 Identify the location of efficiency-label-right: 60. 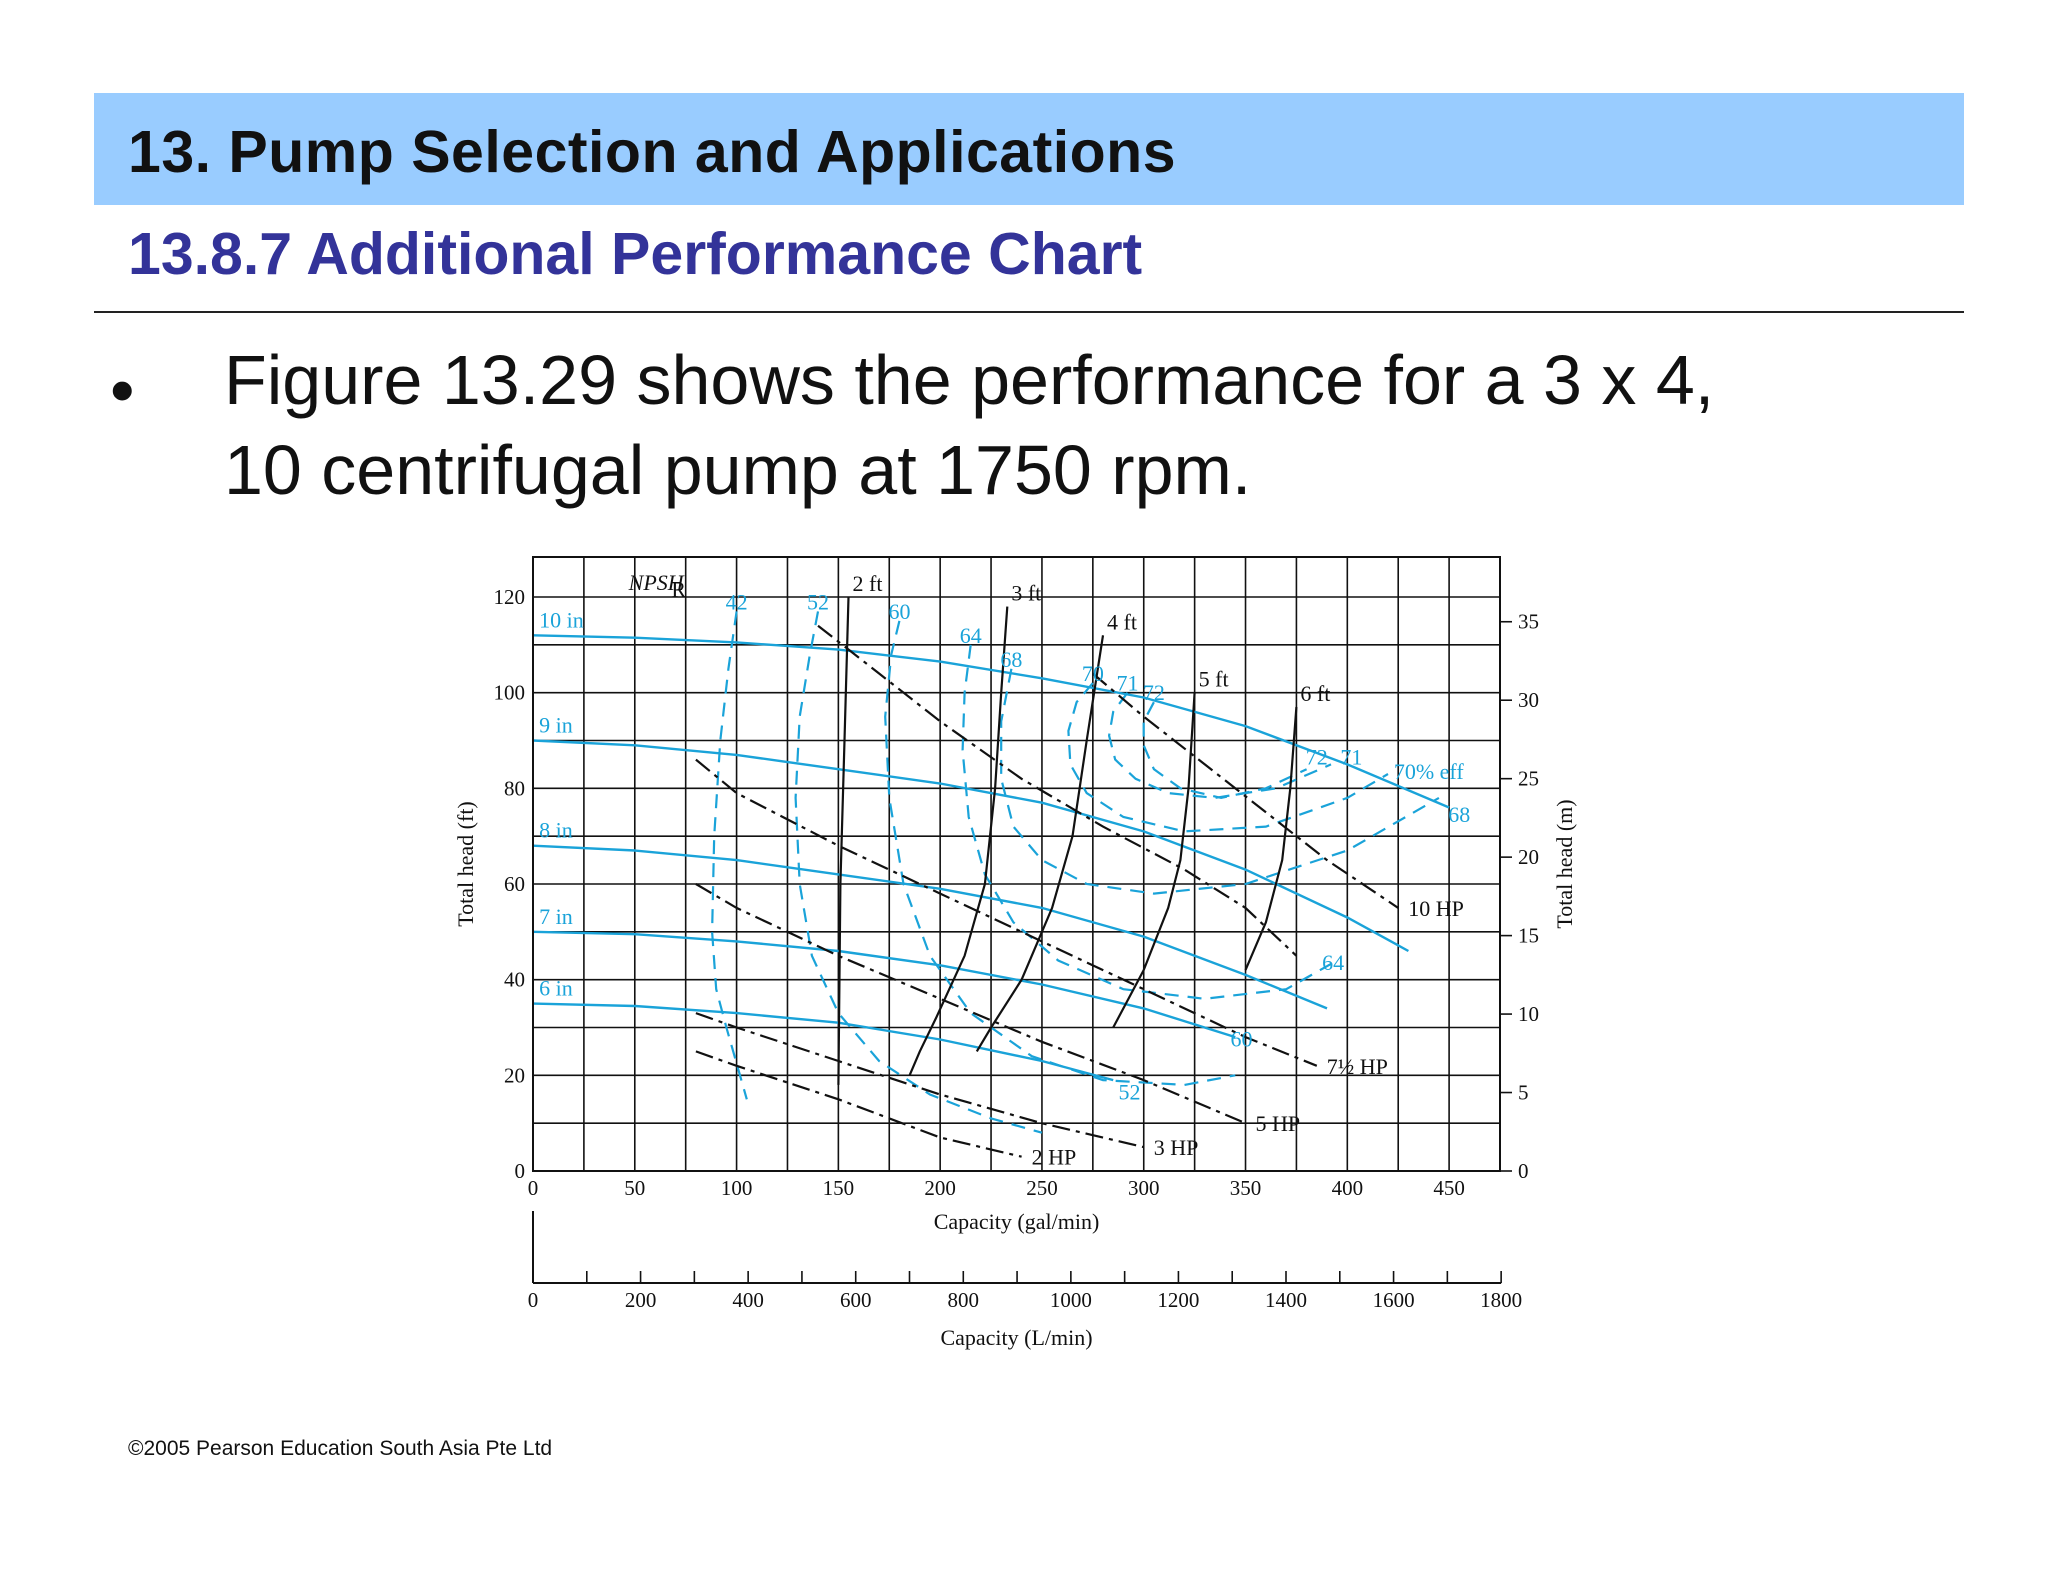
(1241, 1039).